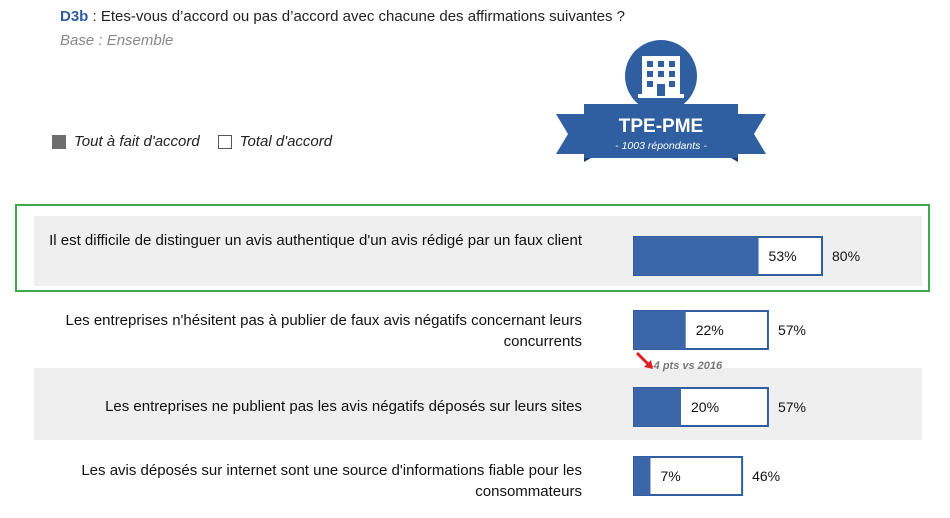 The height and width of the screenshot is (518, 950). Describe the element at coordinates (570, 134) in the screenshot. I see `ribbon-left` at that location.